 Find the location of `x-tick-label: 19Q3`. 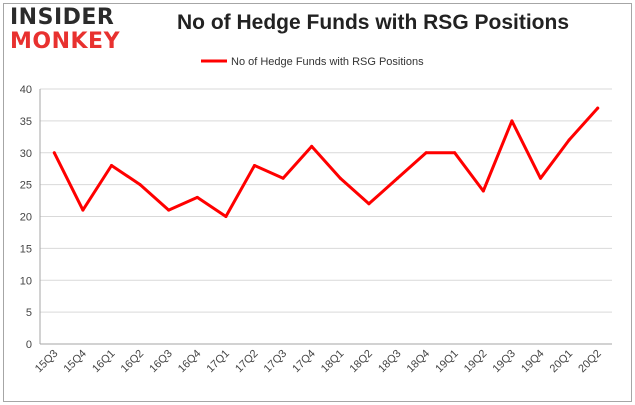

x-tick-label: 19Q3 is located at coordinates (504, 362).